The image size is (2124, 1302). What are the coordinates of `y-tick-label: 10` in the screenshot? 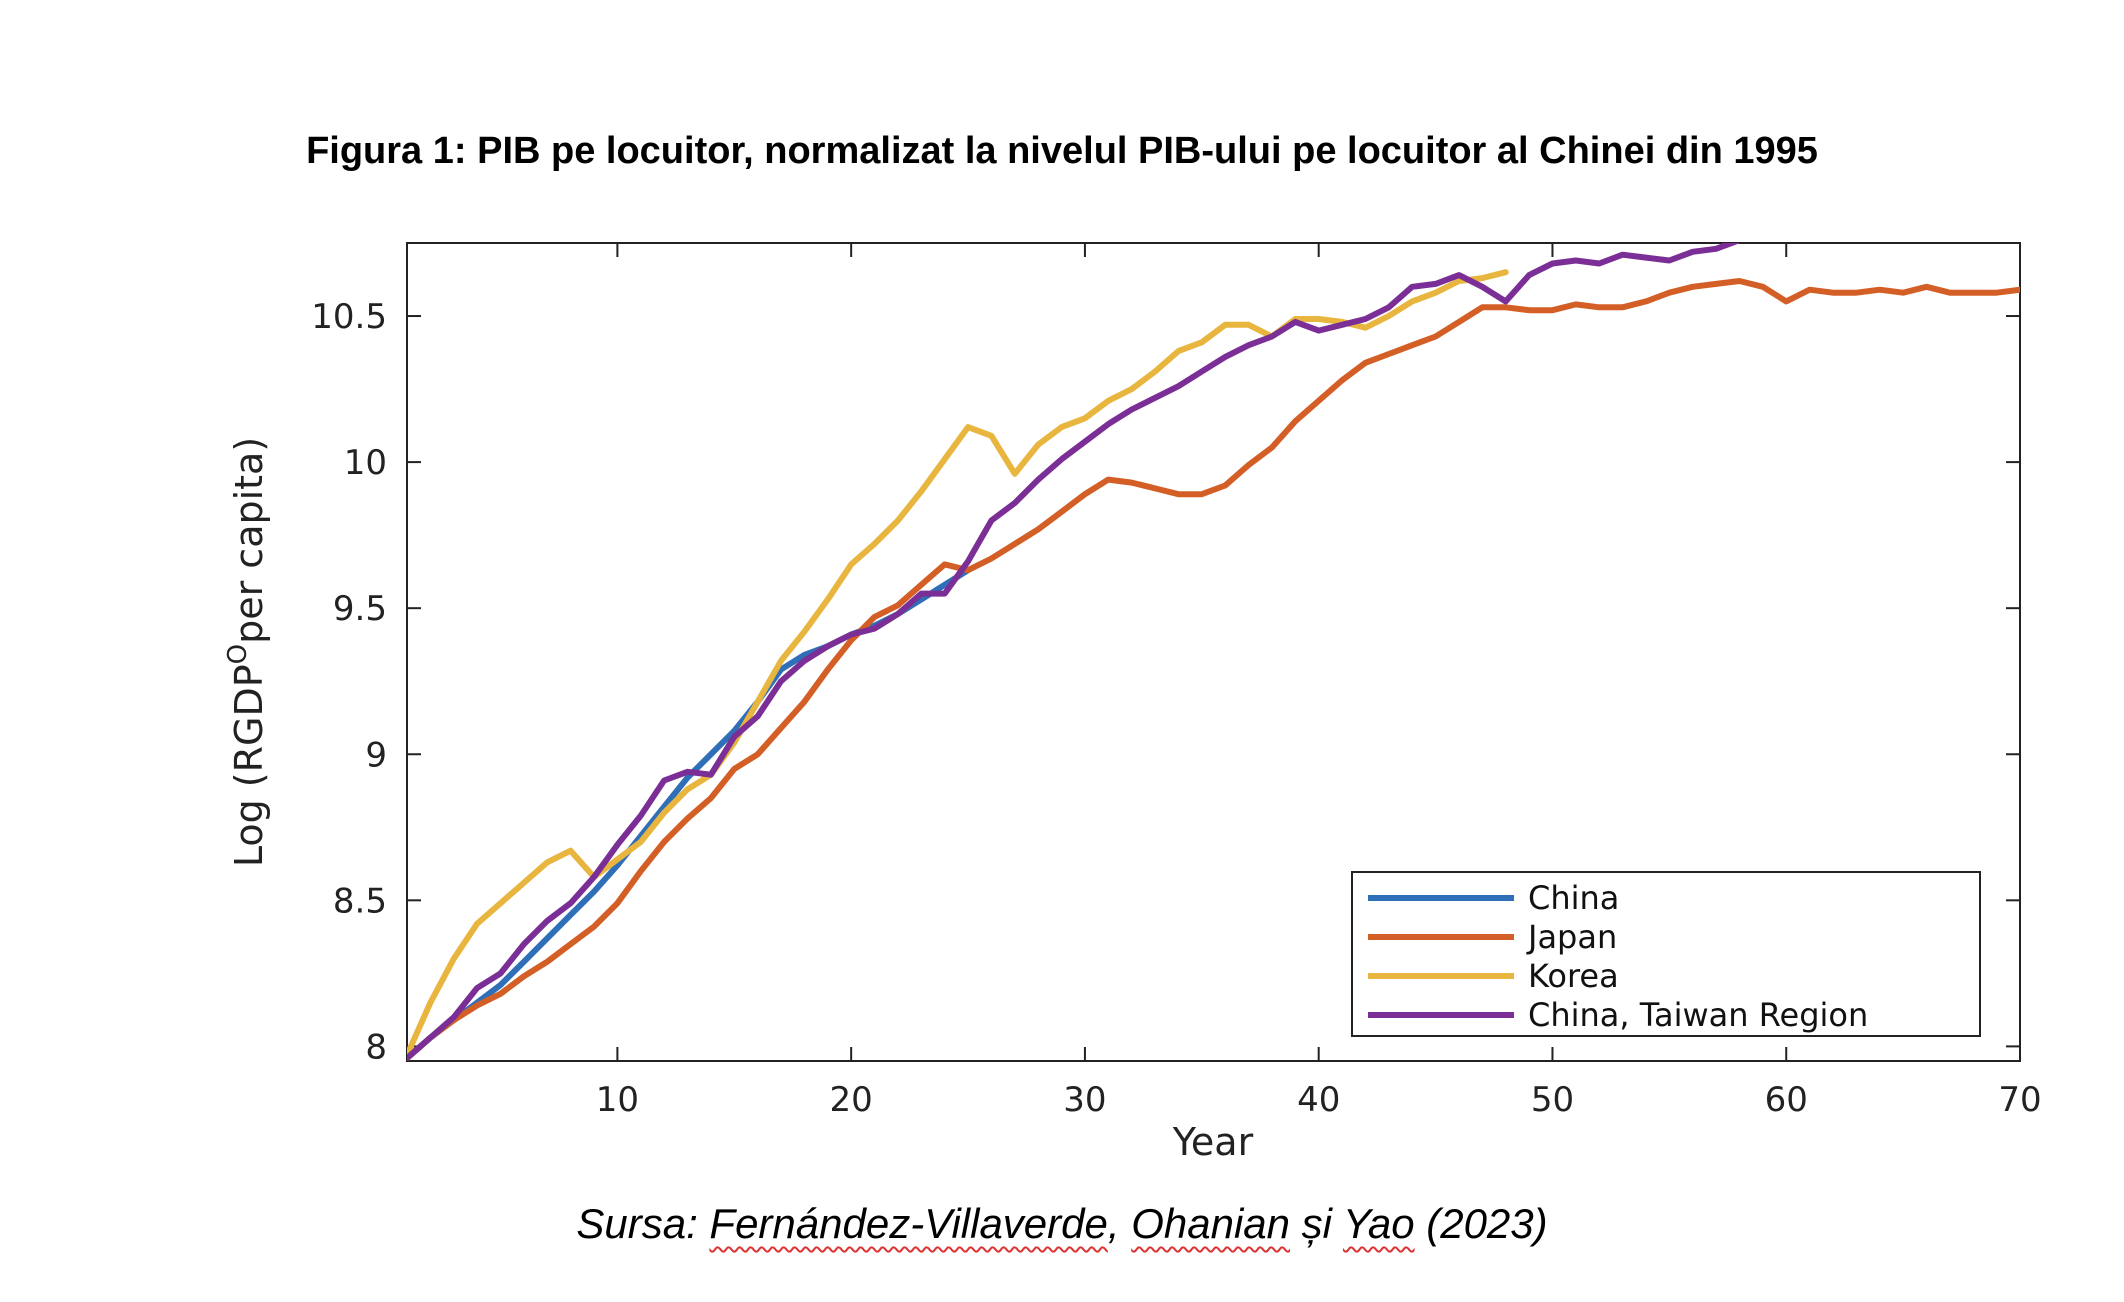 It's located at (365, 463).